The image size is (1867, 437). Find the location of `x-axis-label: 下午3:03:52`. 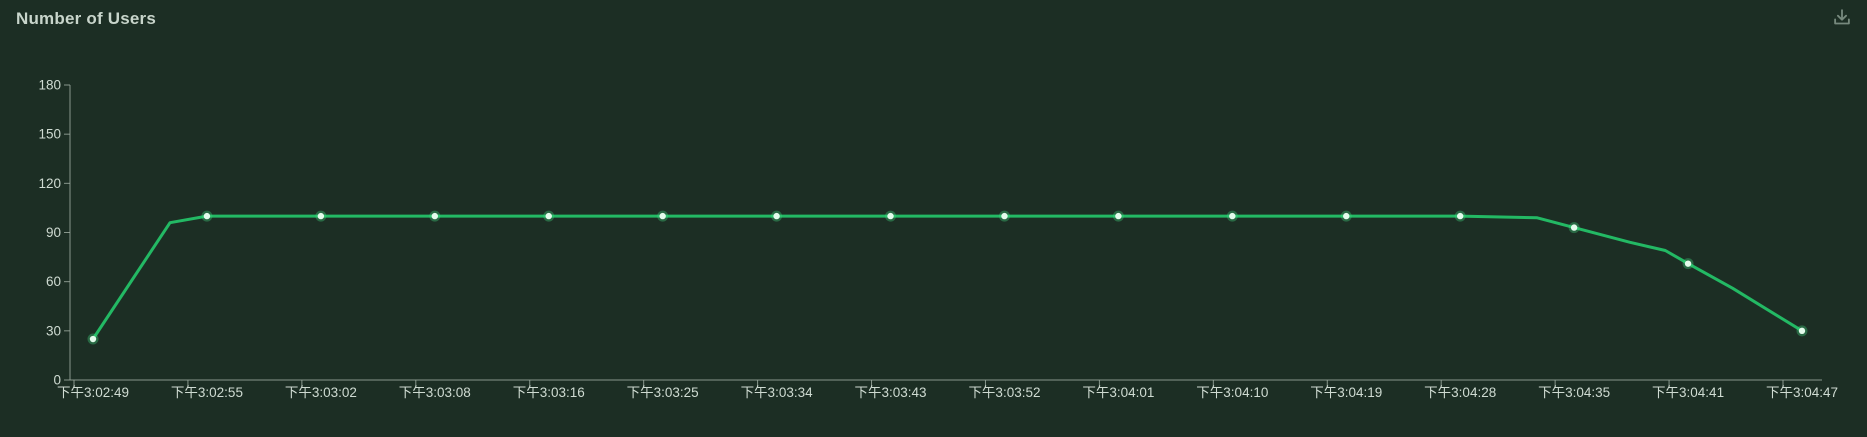

x-axis-label: 下午3:03:52 is located at coordinates (1004, 392).